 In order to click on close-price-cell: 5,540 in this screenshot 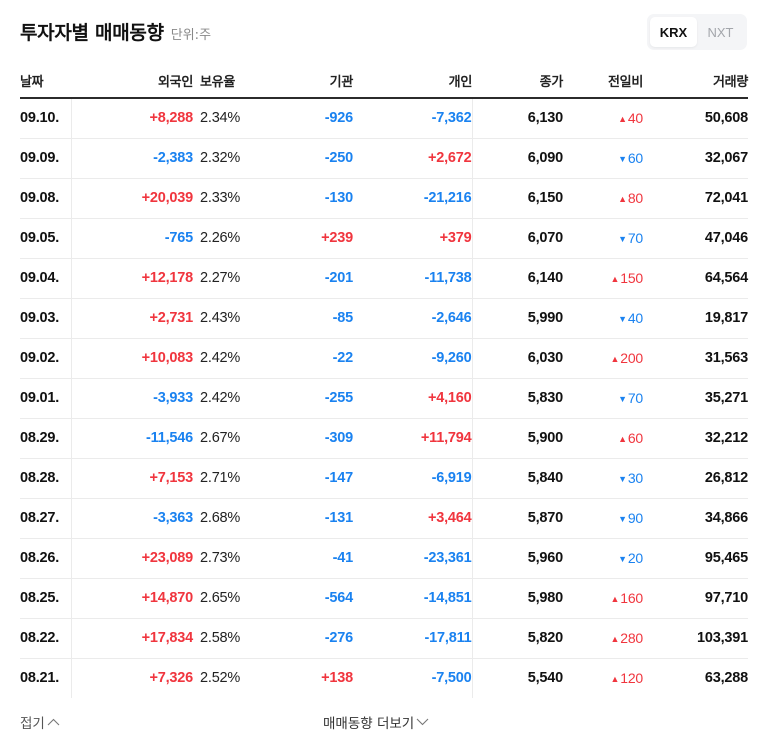, I will do `click(545, 678)`.